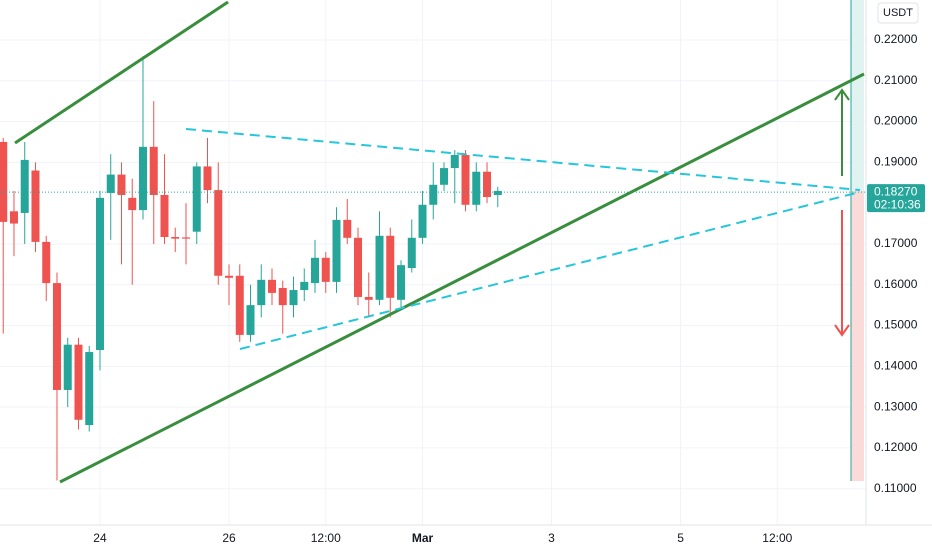 The width and height of the screenshot is (932, 550). I want to click on x-tick-label: Mar, so click(423, 538).